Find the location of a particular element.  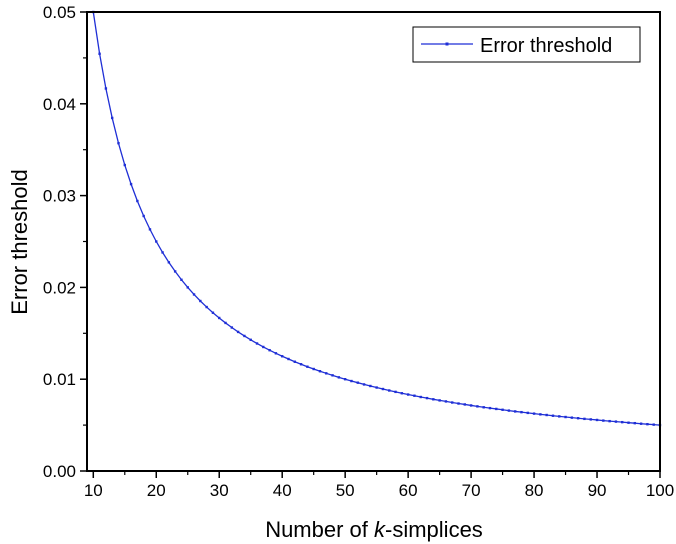

y-tick-label: 0.01 is located at coordinates (59, 379).